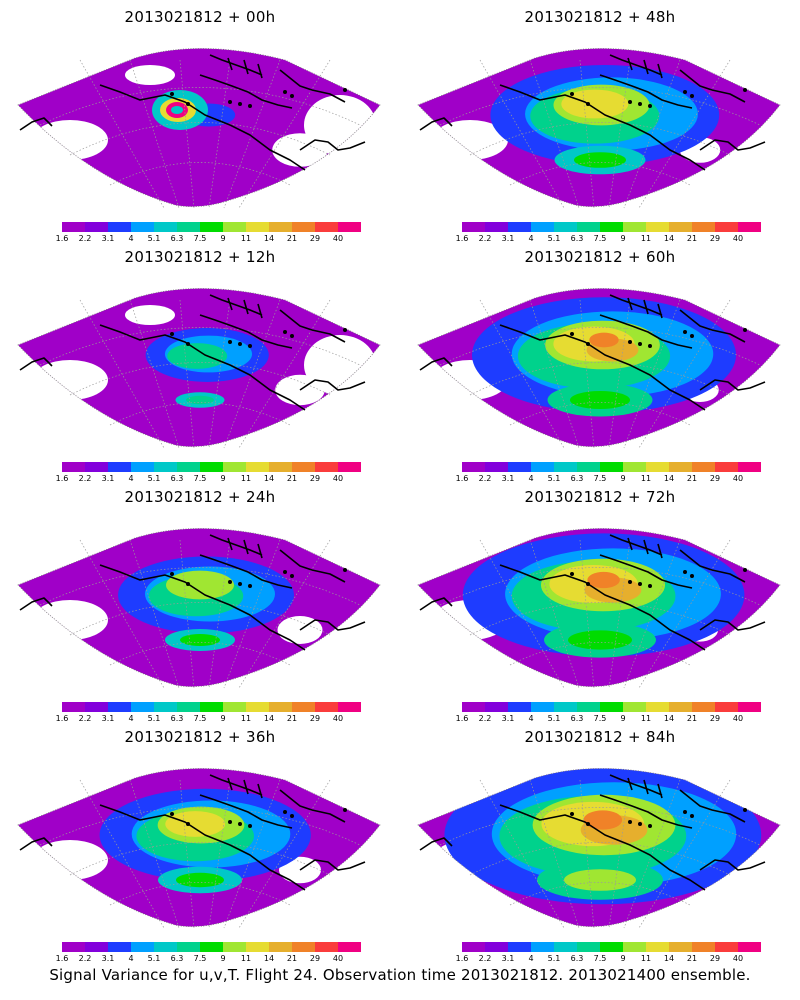  What do you see at coordinates (600, 737) in the screenshot?
I see `panel-title: 2013021812 + 84h` at bounding box center [600, 737].